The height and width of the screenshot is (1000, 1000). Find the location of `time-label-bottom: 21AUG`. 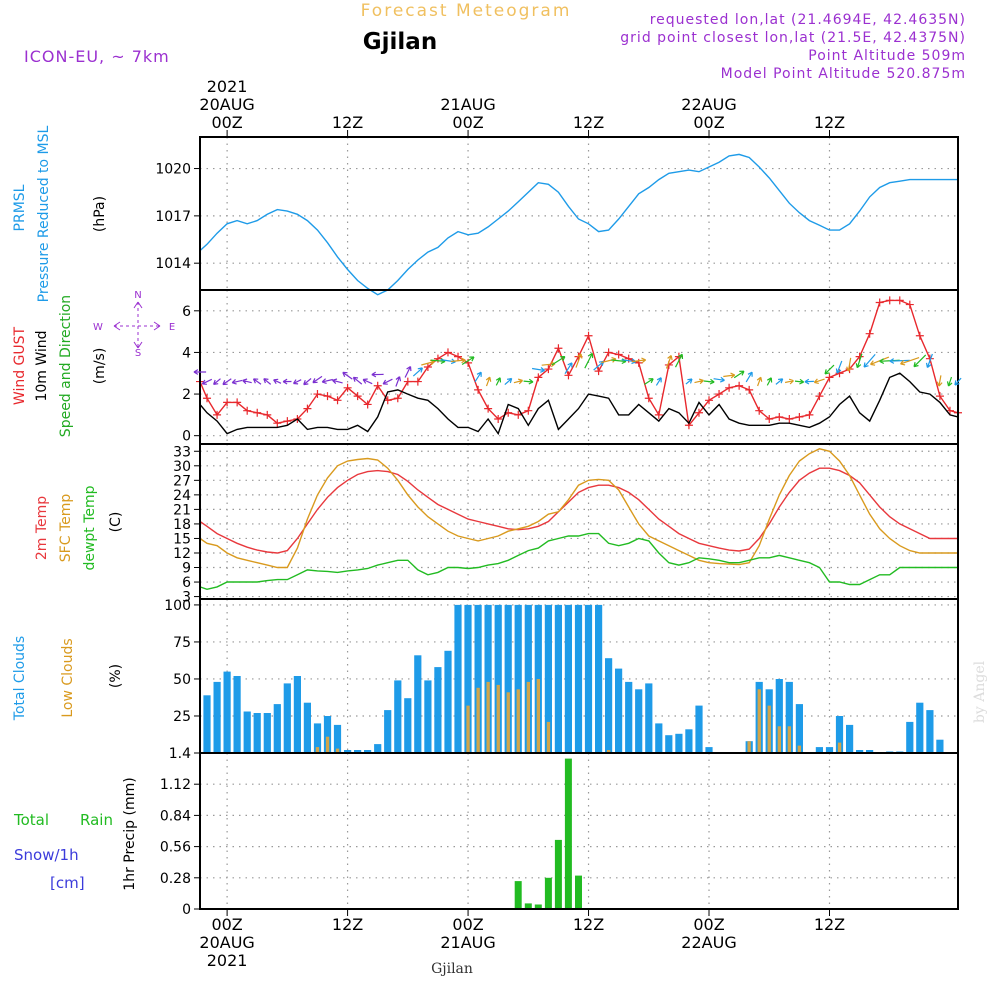

time-label-bottom: 21AUG is located at coordinates (467, 942).